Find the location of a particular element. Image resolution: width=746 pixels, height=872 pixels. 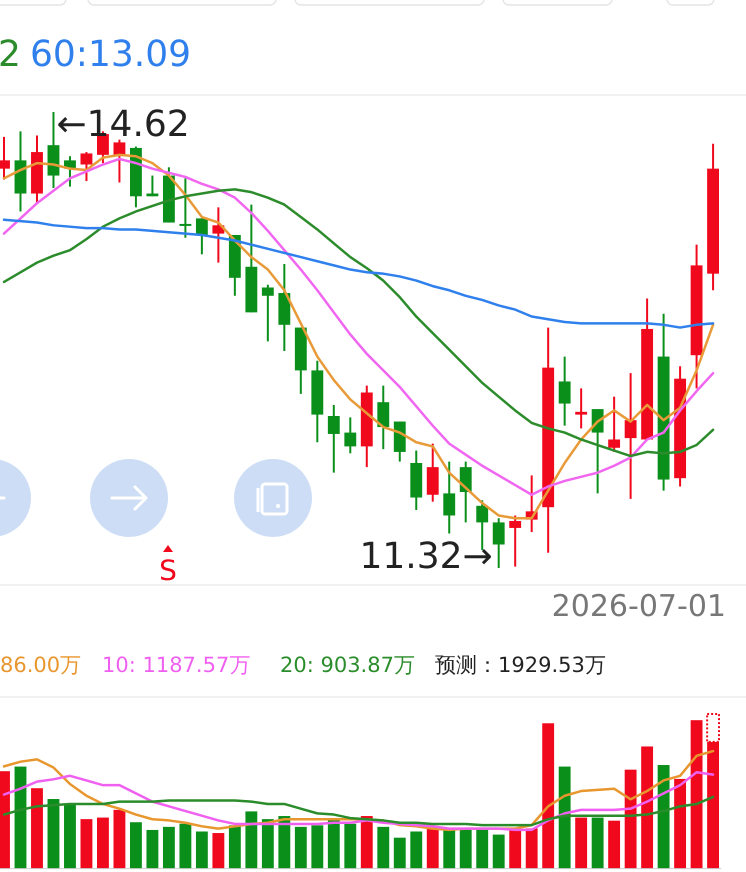

text: 20: 903.87万 is located at coordinates (347, 665).